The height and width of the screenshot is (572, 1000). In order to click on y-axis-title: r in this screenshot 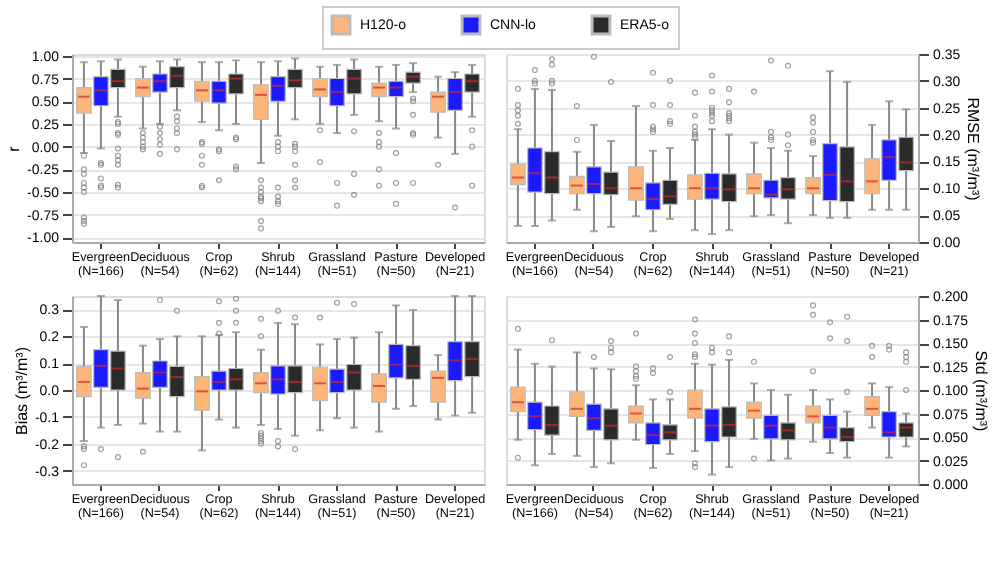, I will do `click(14, 148)`.